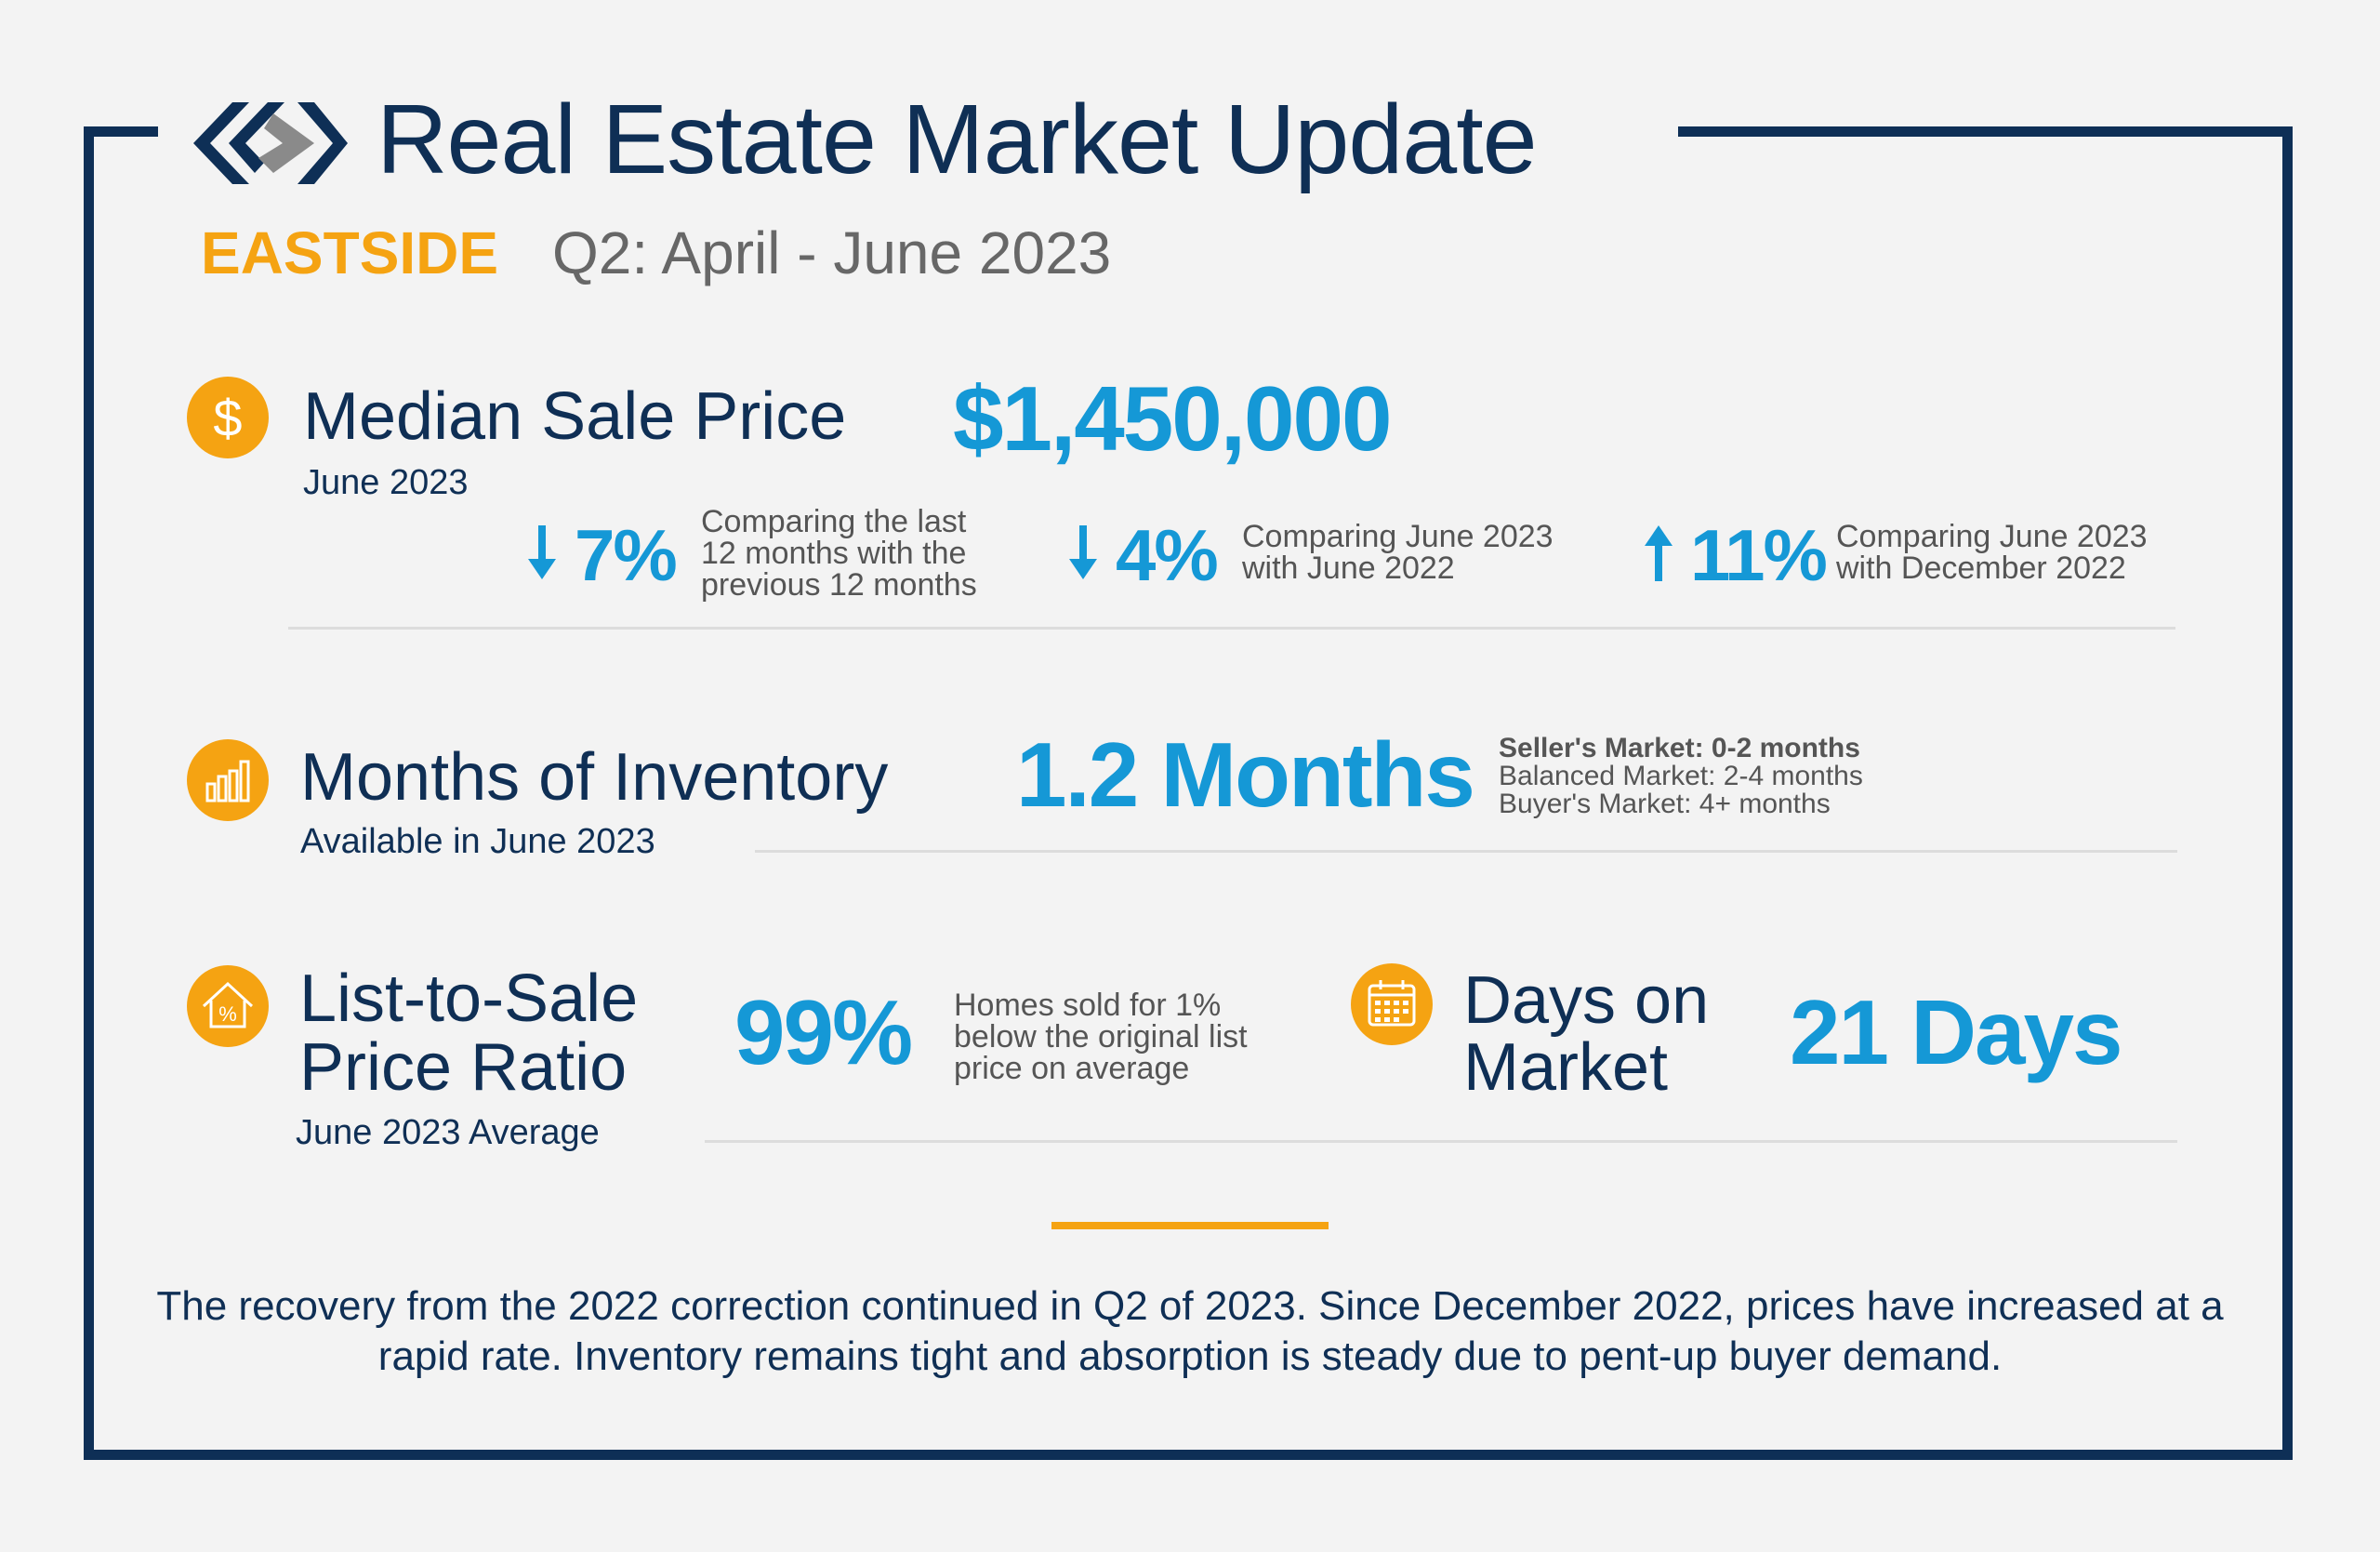 This screenshot has height=1552, width=2380. Describe the element at coordinates (463, 1067) in the screenshot. I see `list-to-sale-label-line2: Price Ratio` at that location.